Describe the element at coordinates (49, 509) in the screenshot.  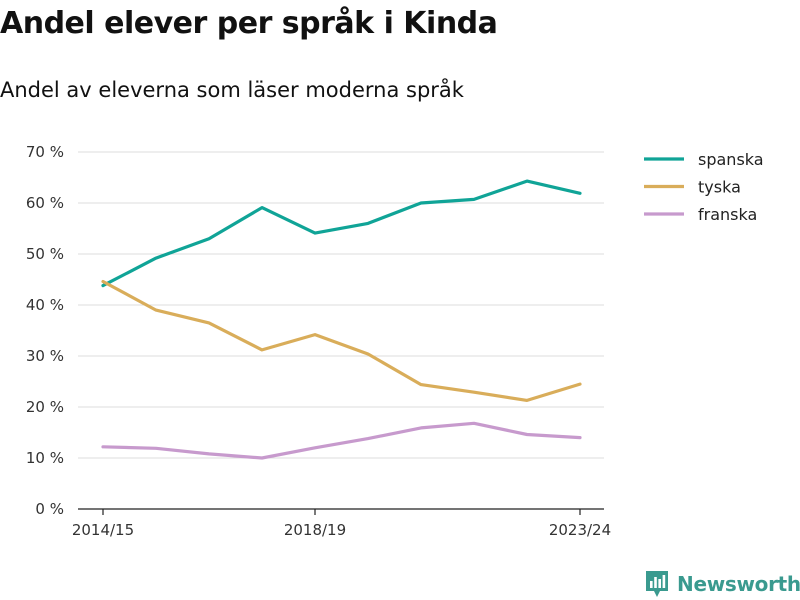
I see `y-tick-label: 0 %` at that location.